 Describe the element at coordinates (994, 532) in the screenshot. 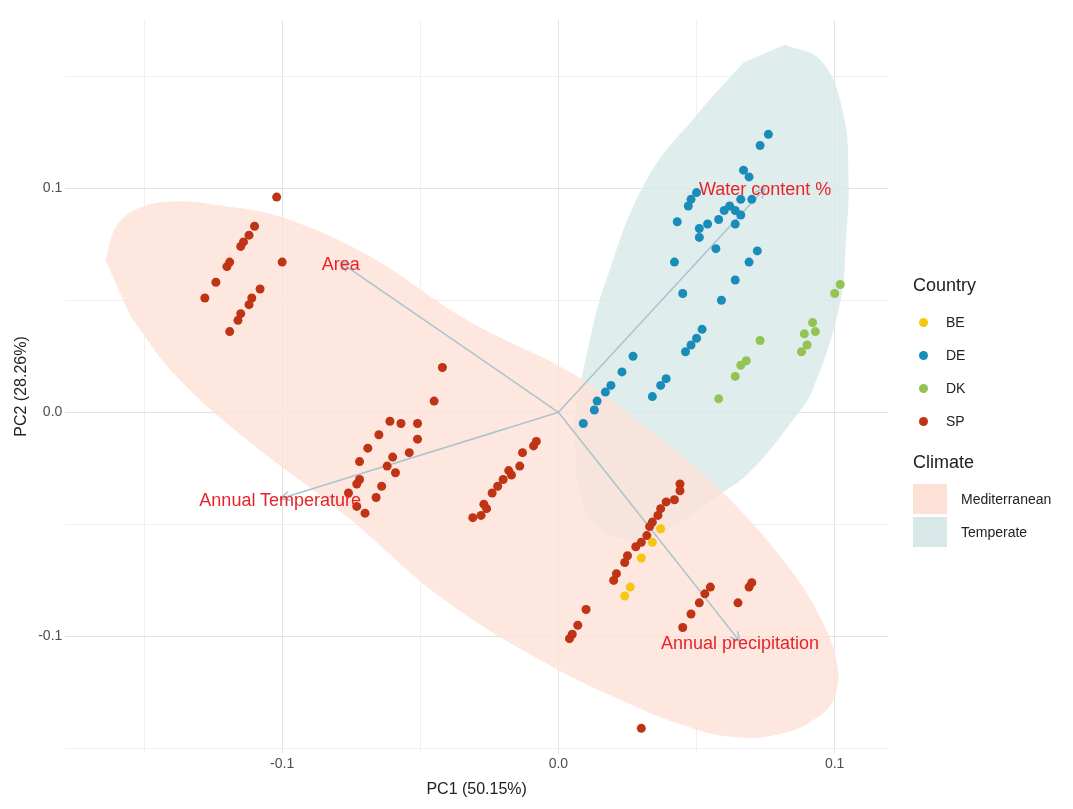

I see `legend-label: Temperate` at that location.